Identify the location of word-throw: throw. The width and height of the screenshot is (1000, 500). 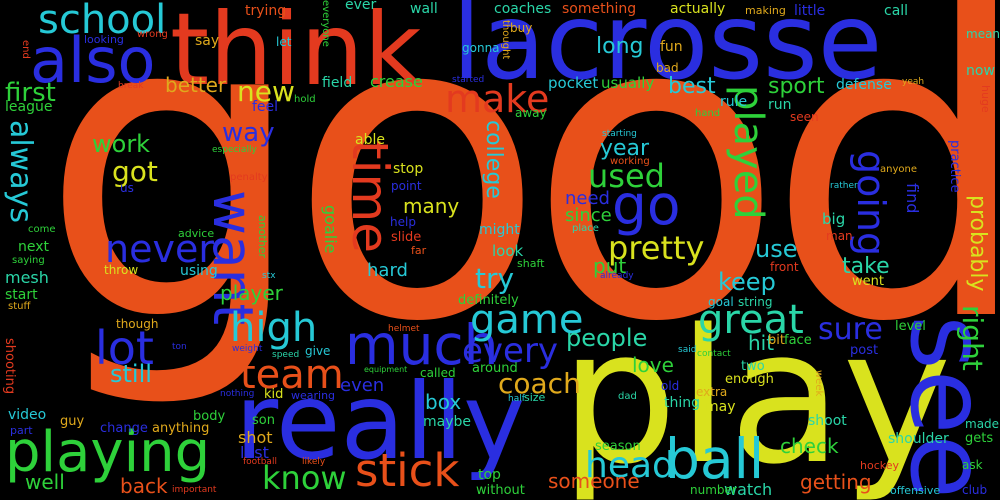
(121, 270).